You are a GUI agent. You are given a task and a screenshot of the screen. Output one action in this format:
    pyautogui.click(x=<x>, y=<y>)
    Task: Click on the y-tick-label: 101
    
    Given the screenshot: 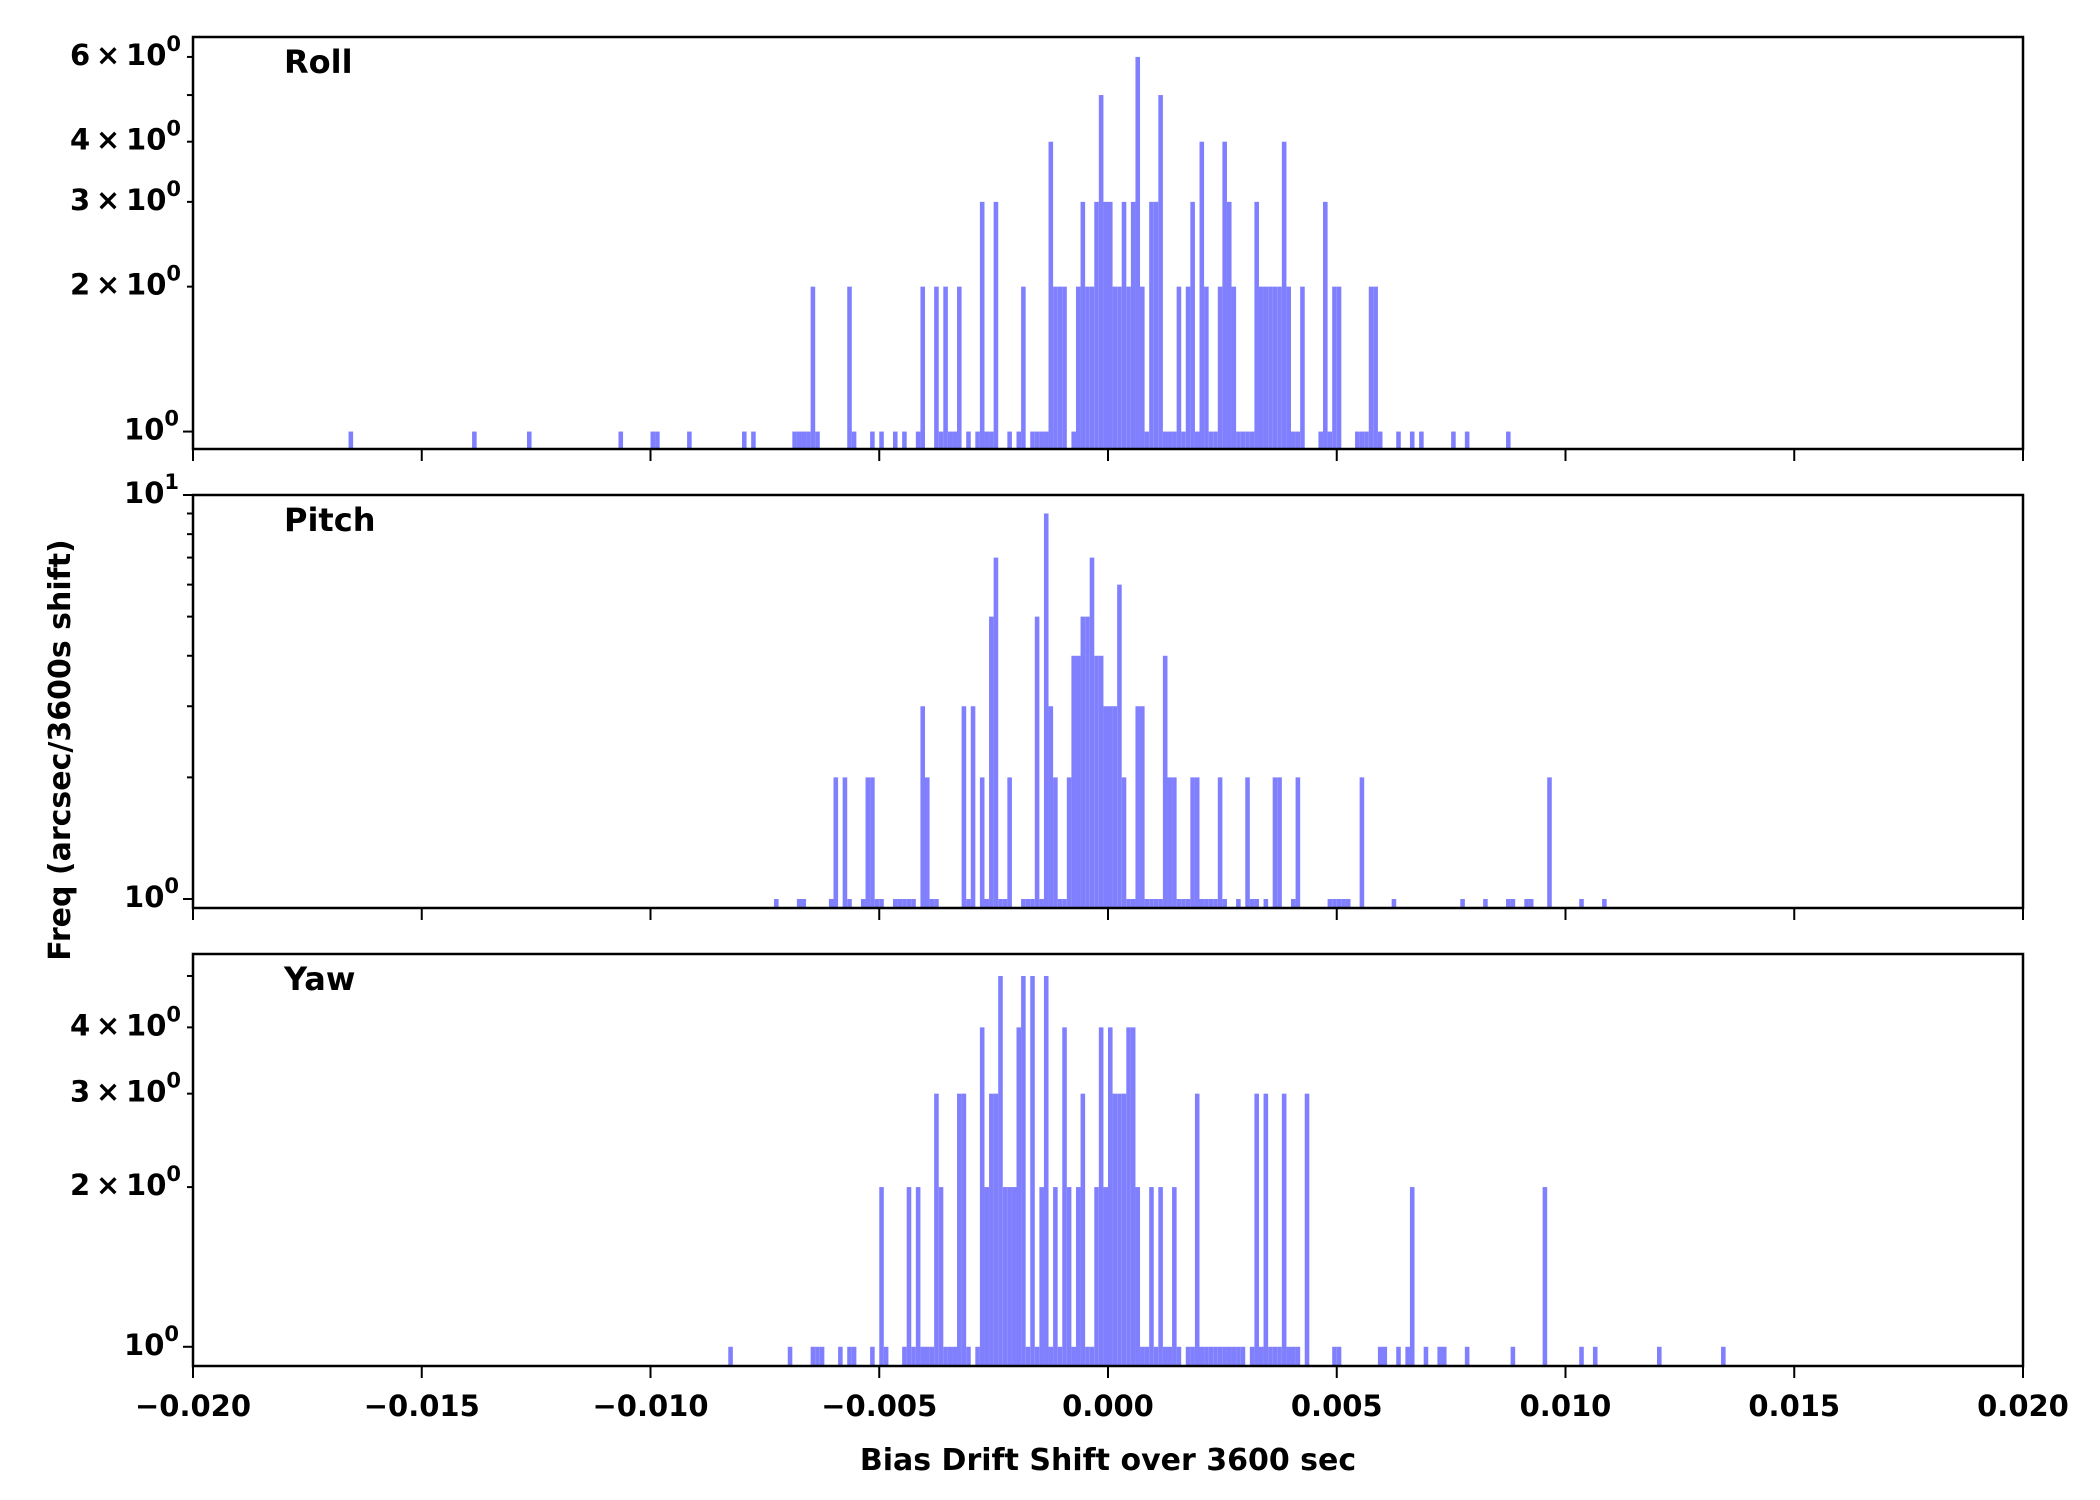 What is the action you would take?
    pyautogui.click(x=151, y=490)
    